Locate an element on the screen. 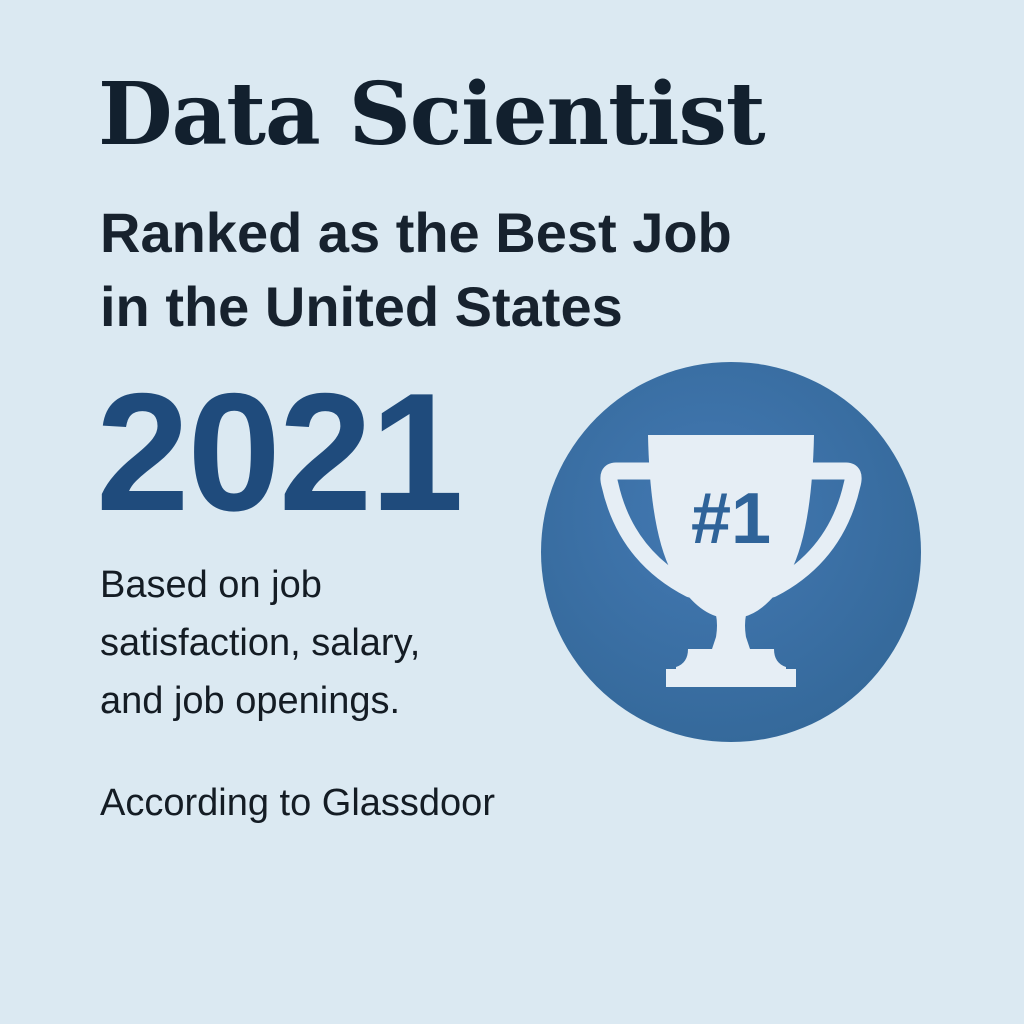 This screenshot has width=1024, height=1024. trophy-icon: #1 is located at coordinates (731, 552).